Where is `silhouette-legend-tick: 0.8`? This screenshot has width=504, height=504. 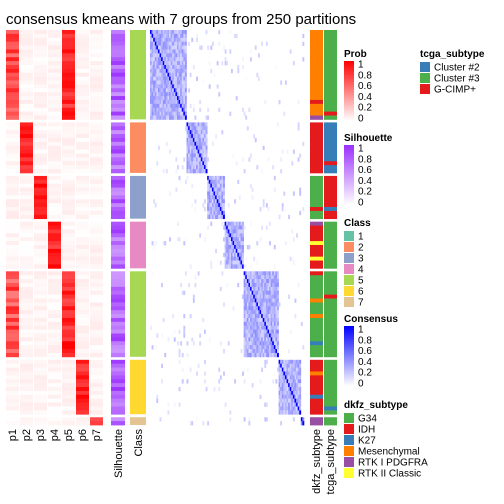
silhouette-legend-tick: 0.8 is located at coordinates (365, 159).